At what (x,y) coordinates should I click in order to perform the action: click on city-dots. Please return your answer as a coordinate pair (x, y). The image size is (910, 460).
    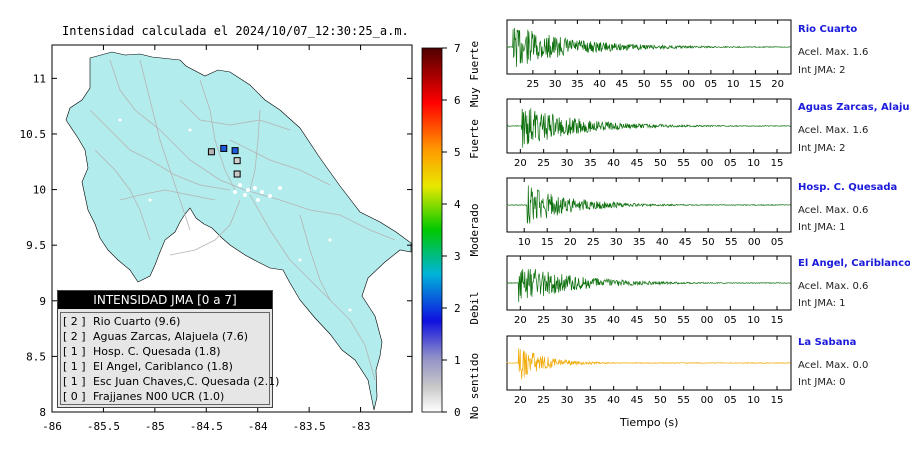
    Looking at the image, I should click on (235, 215).